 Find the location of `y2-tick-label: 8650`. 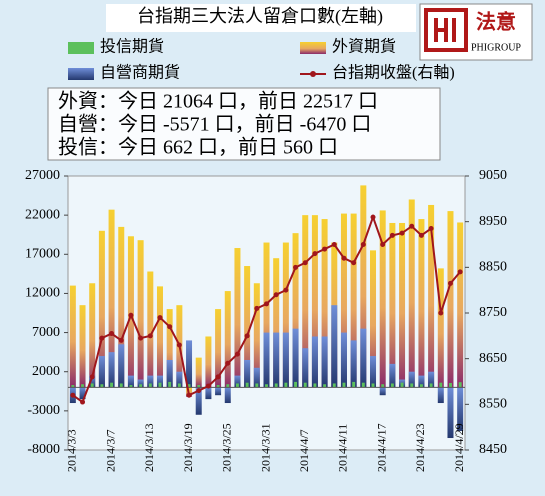

y2-tick-label: 8650 is located at coordinates (493, 358).